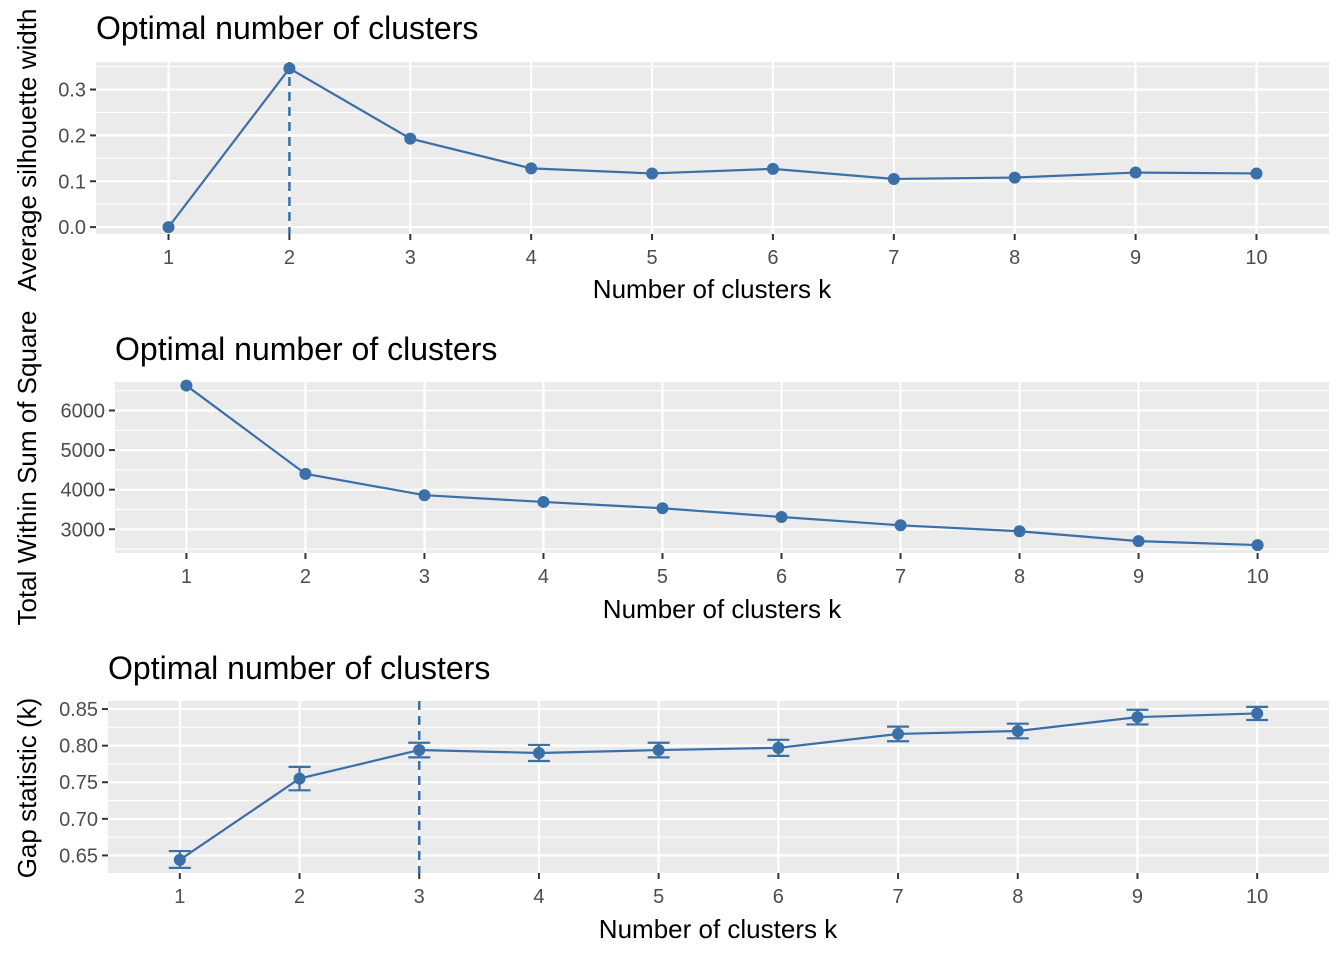 This screenshot has width=1344, height=960. Describe the element at coordinates (78, 783) in the screenshot. I see `y-tick-label: 0.75` at that location.